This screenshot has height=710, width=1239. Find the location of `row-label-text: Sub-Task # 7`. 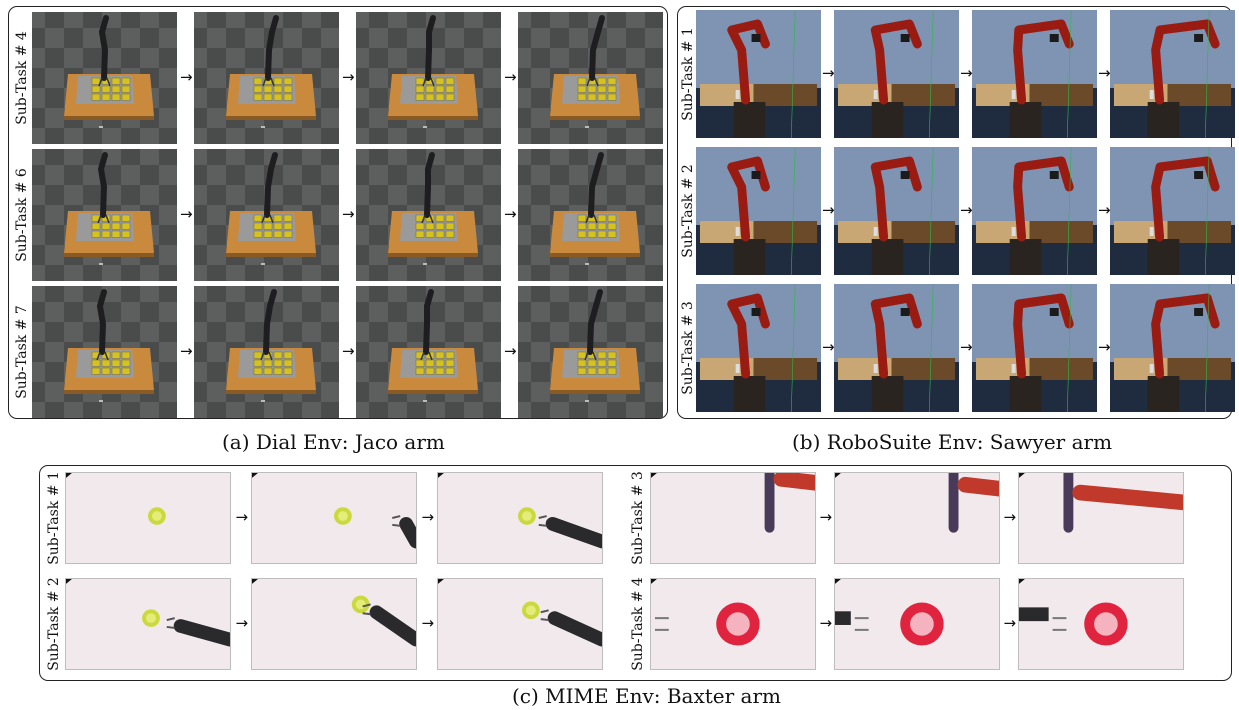

row-label-text: Sub-Task # 7 is located at coordinates (22, 352).